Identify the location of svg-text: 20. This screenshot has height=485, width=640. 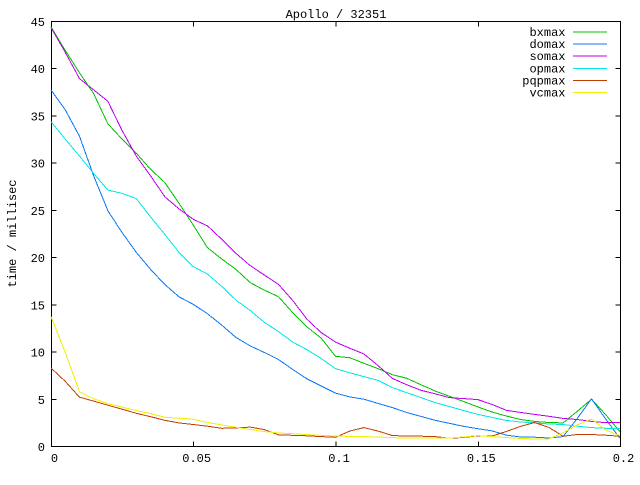
(38, 259).